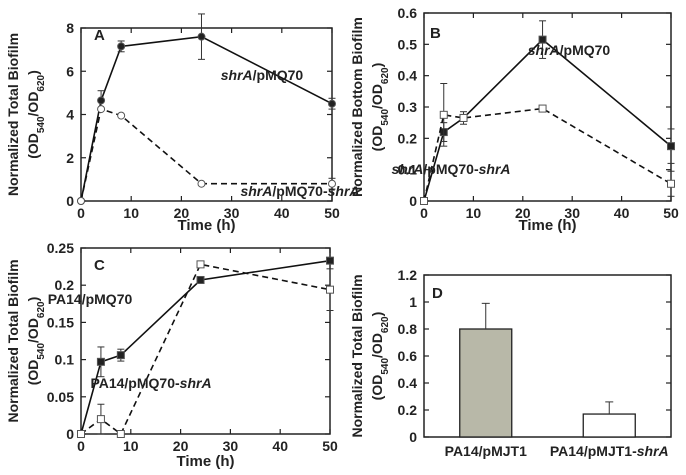 The height and width of the screenshot is (475, 686). Describe the element at coordinates (70, 28) in the screenshot. I see `y-tick-label: 8` at that location.